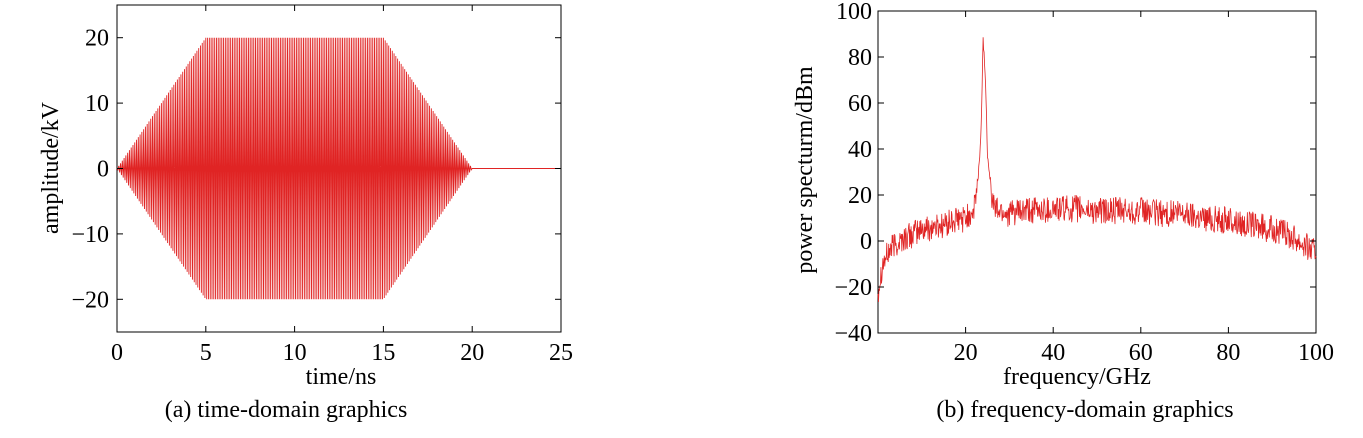 The width and height of the screenshot is (1363, 438). What do you see at coordinates (860, 150) in the screenshot?
I see `y-tick-label: 40` at bounding box center [860, 150].